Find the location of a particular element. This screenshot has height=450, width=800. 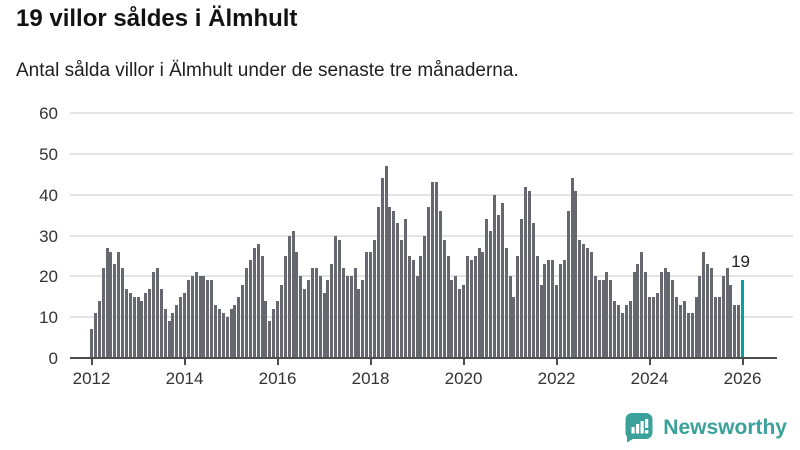

newsworthy-brand: Newsworthy is located at coordinates (705, 427).